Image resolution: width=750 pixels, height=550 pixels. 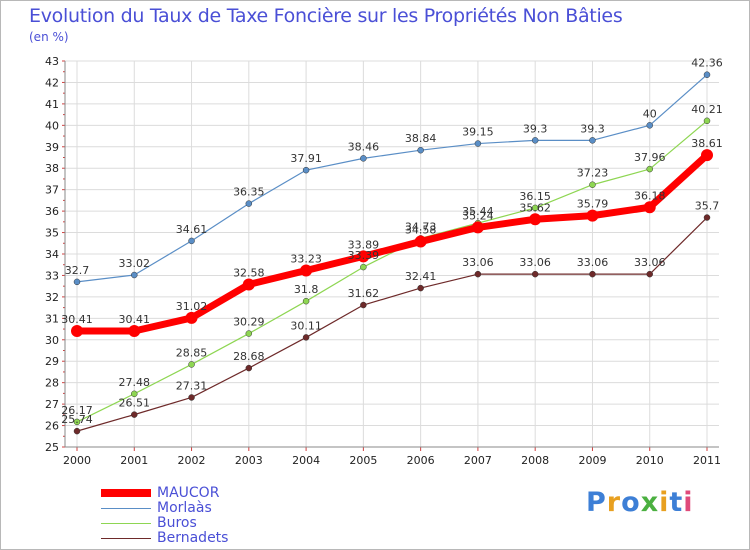 What do you see at coordinates (478, 215) in the screenshot?
I see `data-label: 35.24` at bounding box center [478, 215].